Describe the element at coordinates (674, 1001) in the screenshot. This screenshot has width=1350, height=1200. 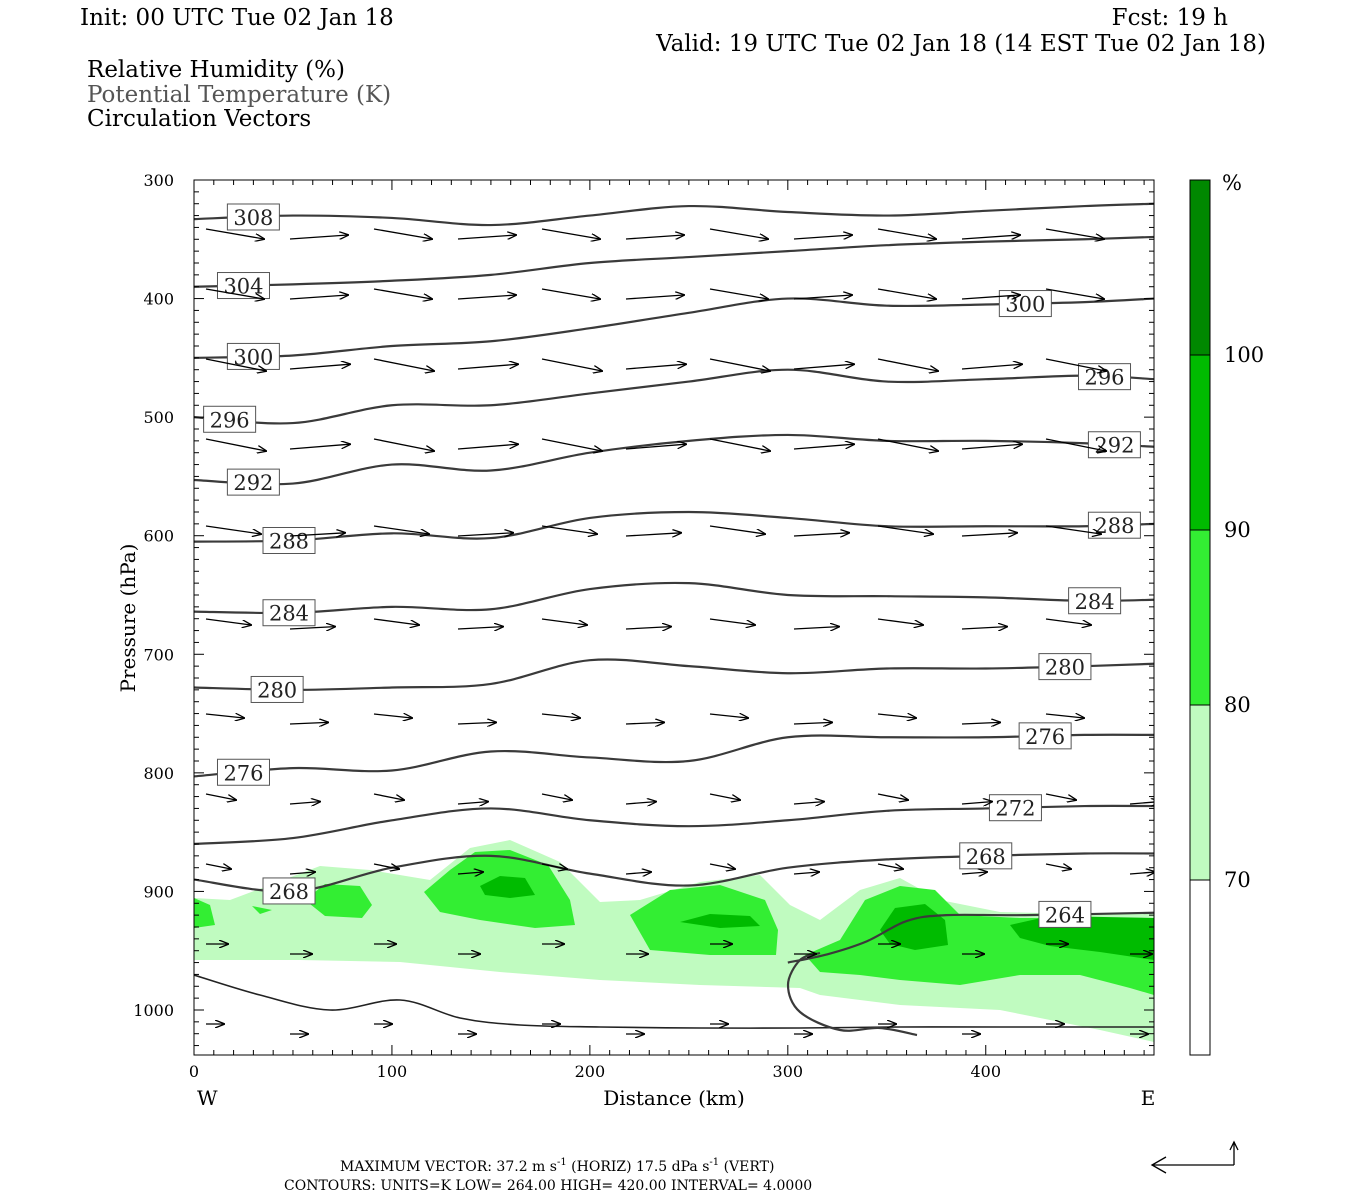
I see `theta-contour-near-surface` at that location.